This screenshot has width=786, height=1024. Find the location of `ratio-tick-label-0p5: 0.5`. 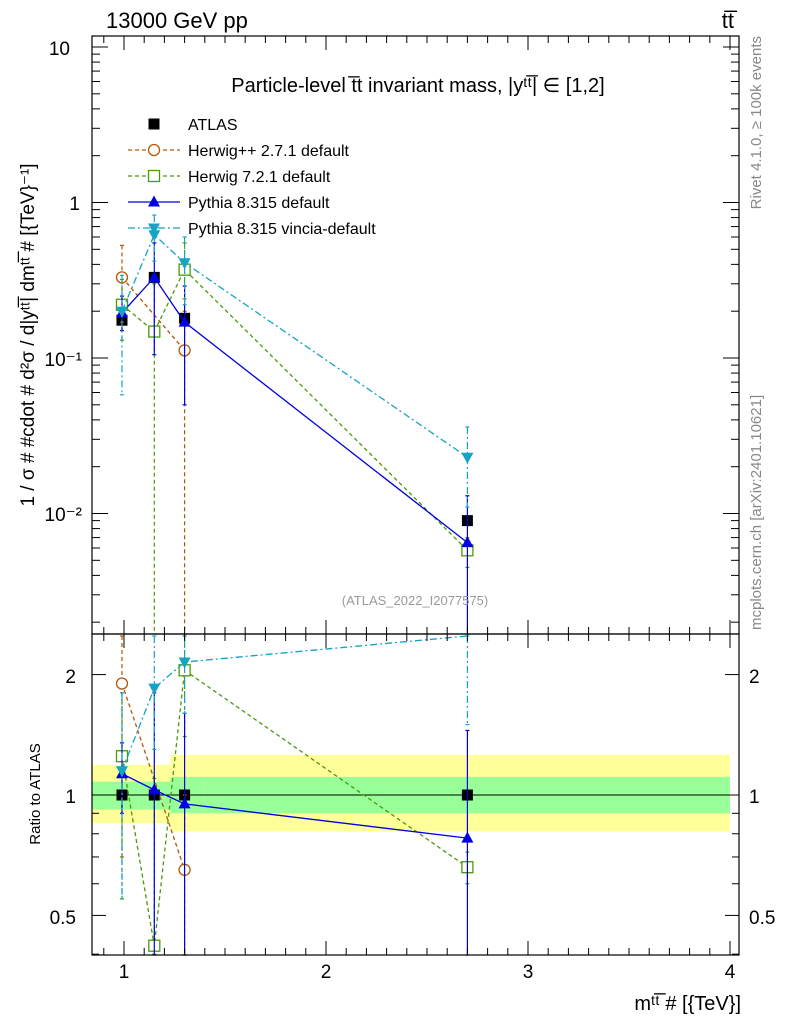

ratio-tick-label-0p5: 0.5 is located at coordinates (63, 918).